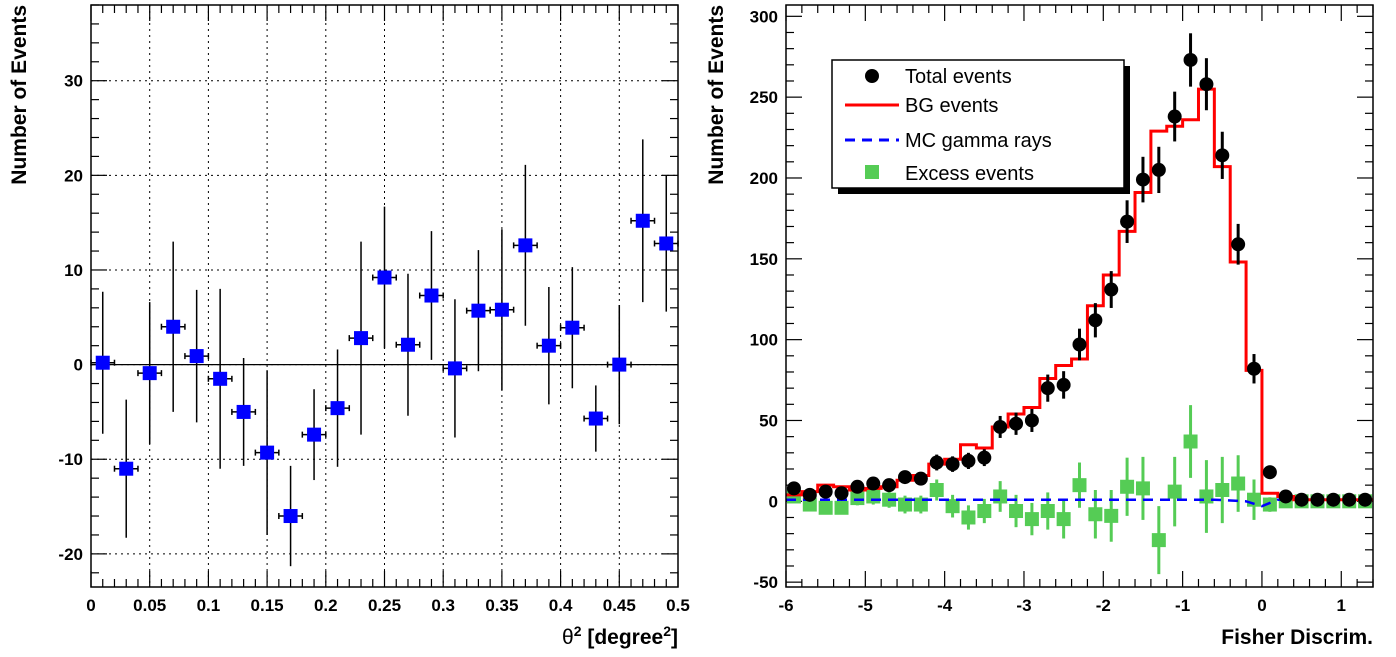 The height and width of the screenshot is (657, 1396). What do you see at coordinates (620, 636) in the screenshot?
I see `theta2-x-axis-title: θ2 [degree2]` at bounding box center [620, 636].